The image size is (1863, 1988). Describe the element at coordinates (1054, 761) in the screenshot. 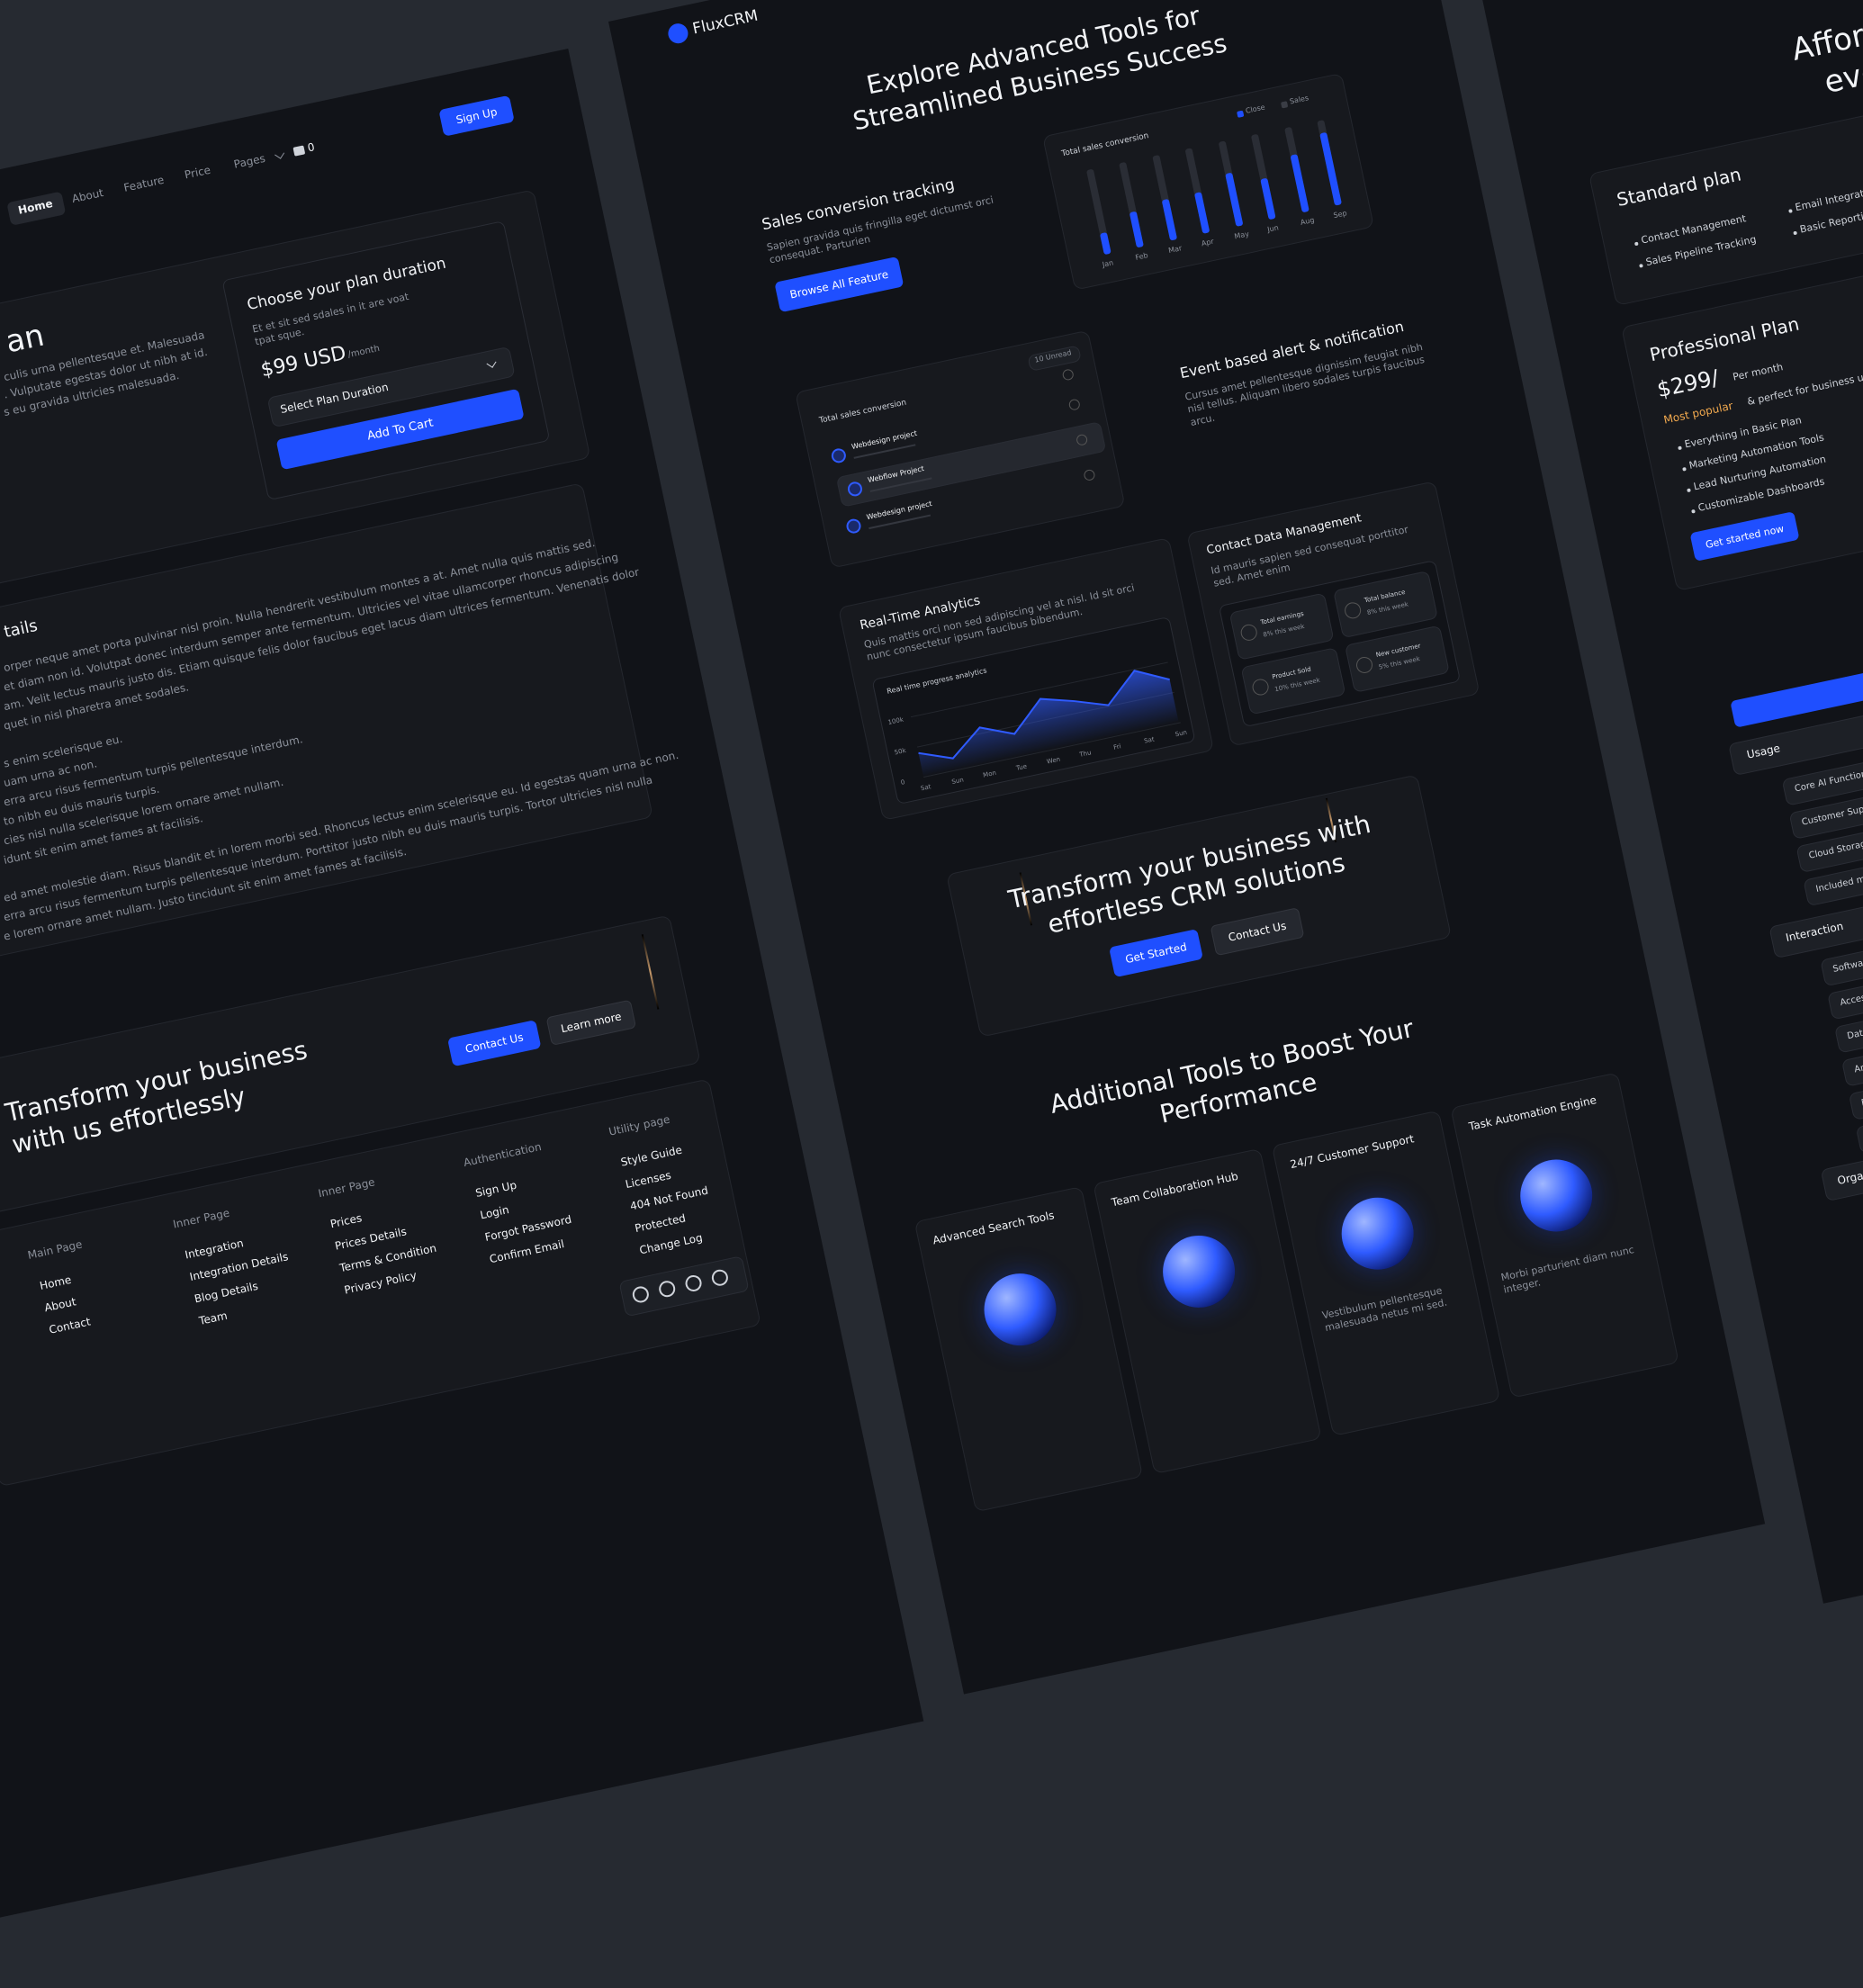

I see `x-tick-label: Wen` at that location.